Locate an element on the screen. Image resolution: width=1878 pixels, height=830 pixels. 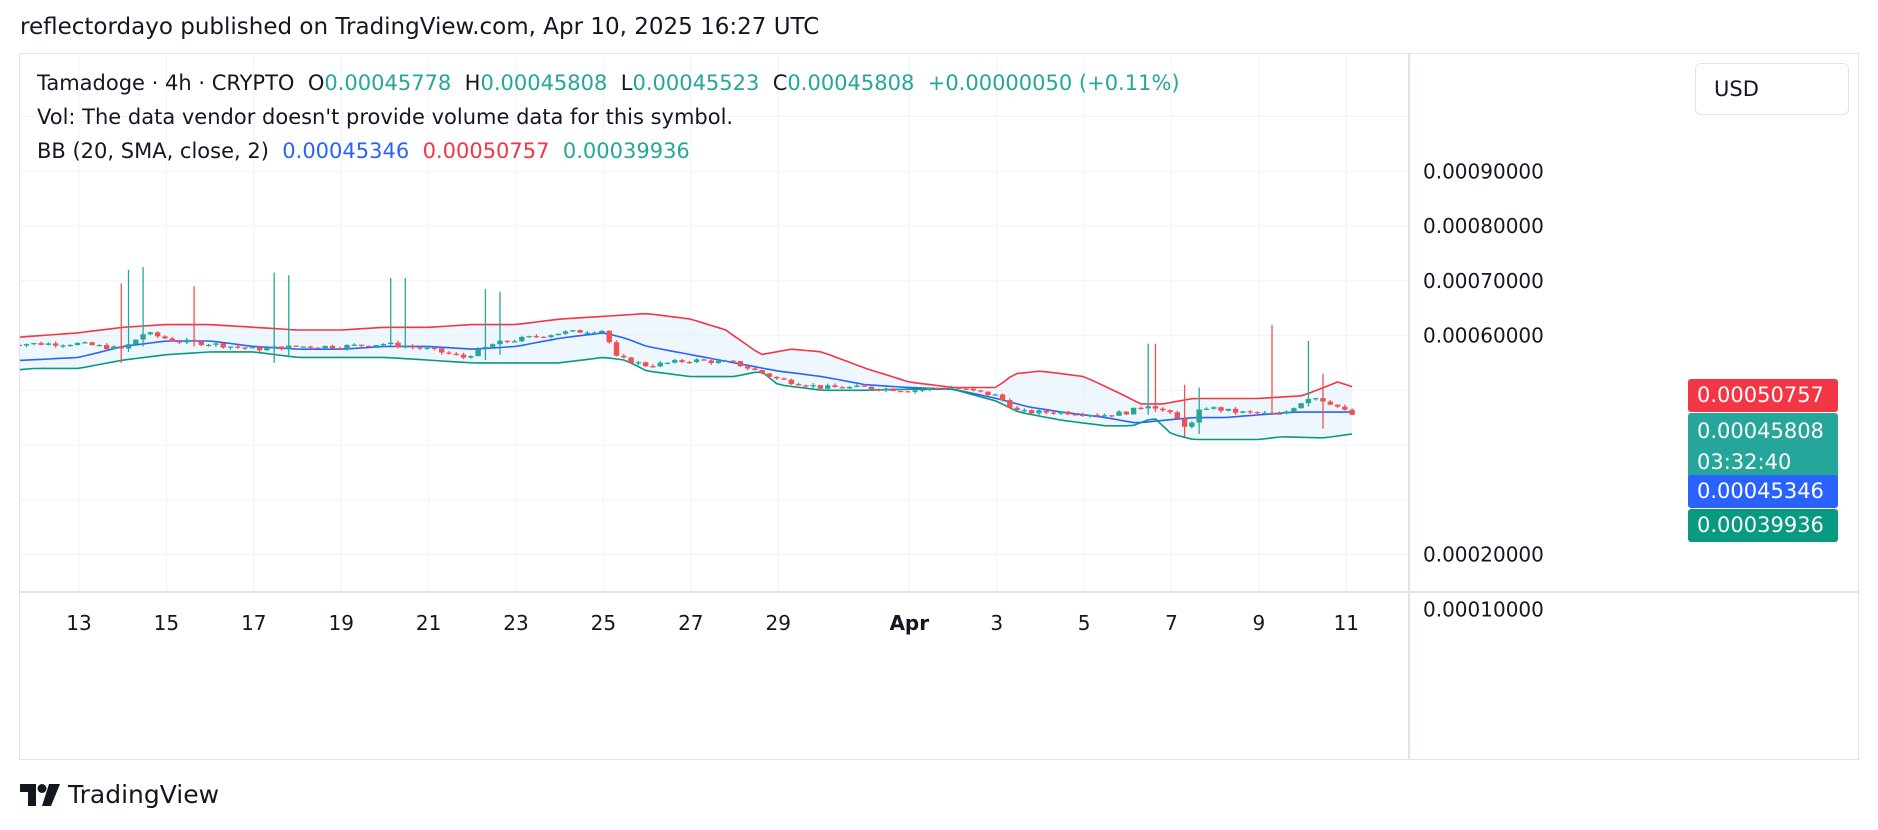
high-value: 0.00045808 is located at coordinates (544, 83).